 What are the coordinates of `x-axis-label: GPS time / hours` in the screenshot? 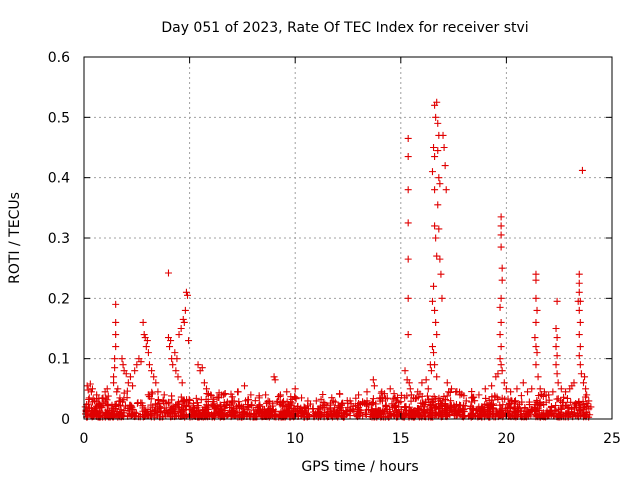 It's located at (359, 467).